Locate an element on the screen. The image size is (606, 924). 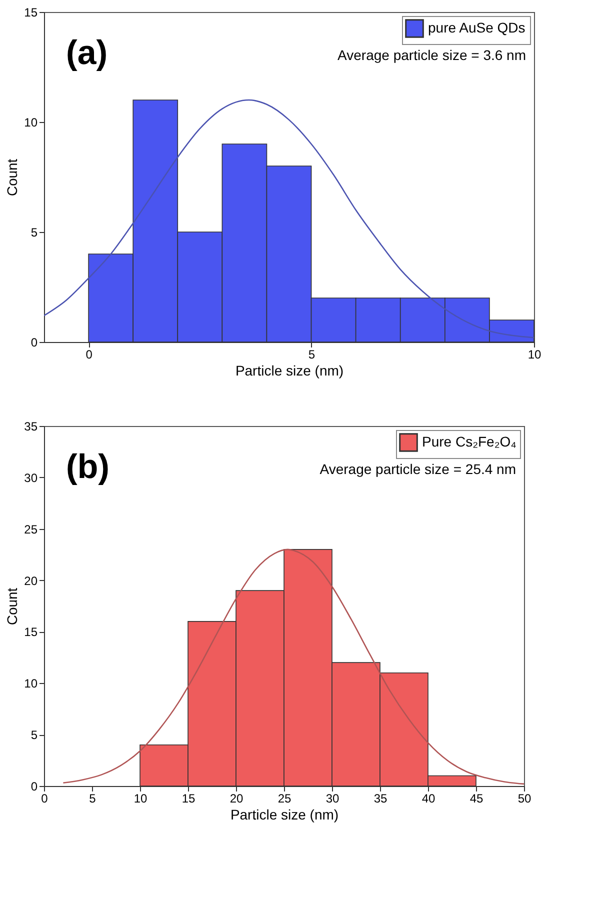
legend-label: pure AuSe QDs is located at coordinates (477, 28).